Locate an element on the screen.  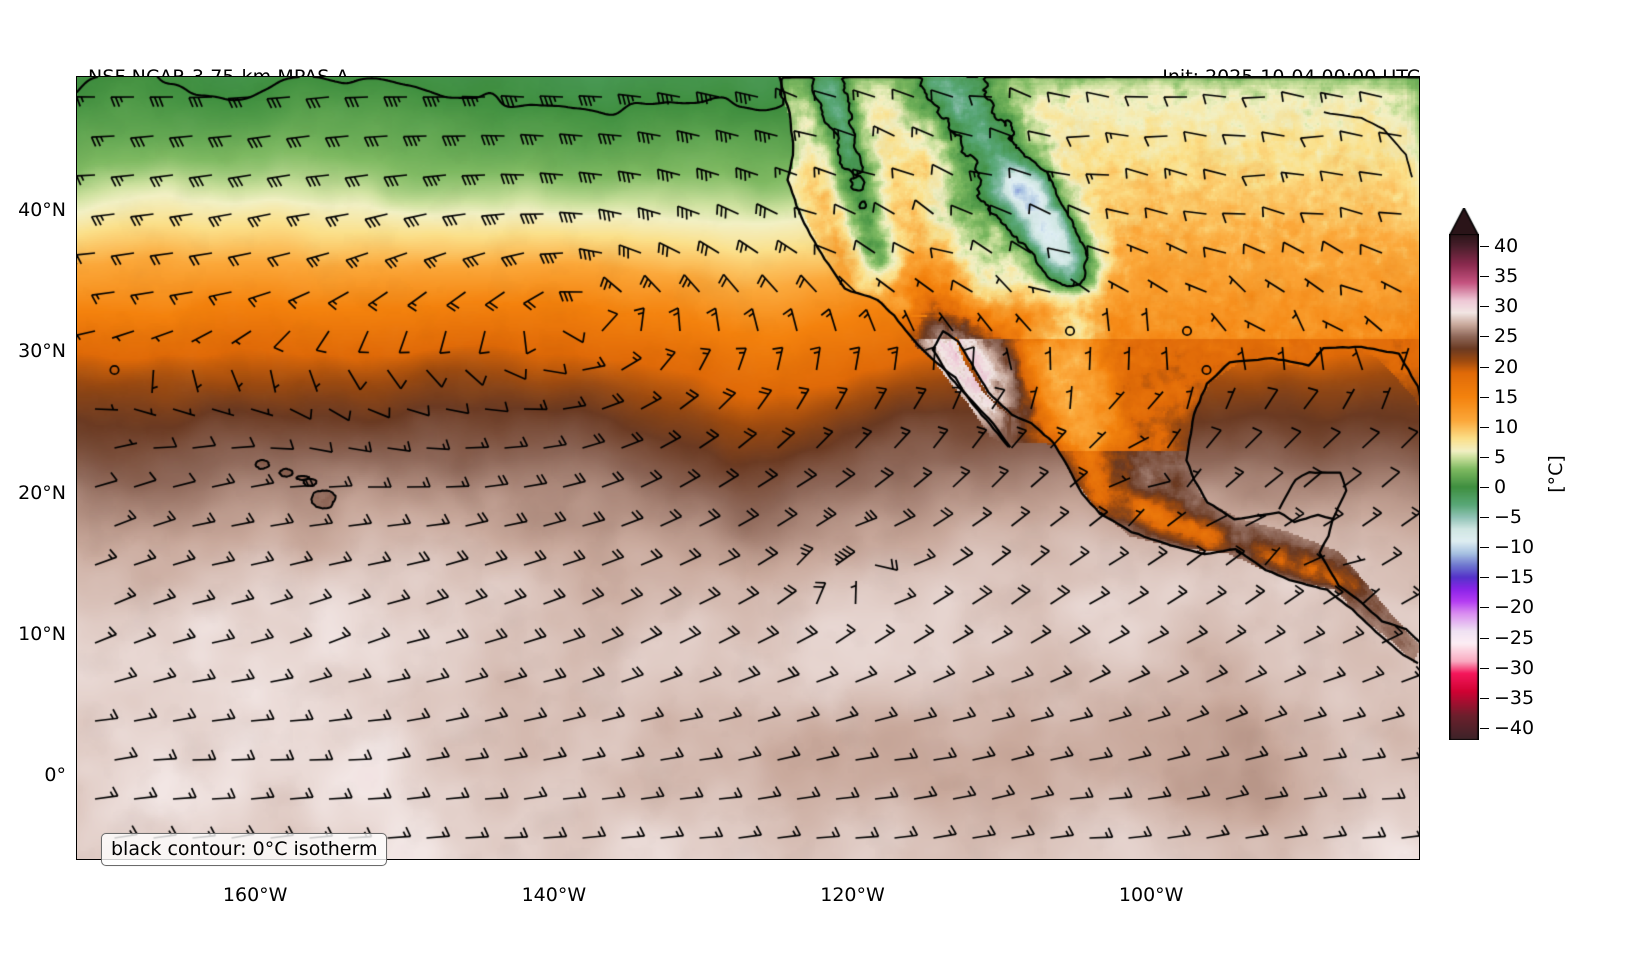
colorbar-tick-label: 10 is located at coordinates (1506, 426).